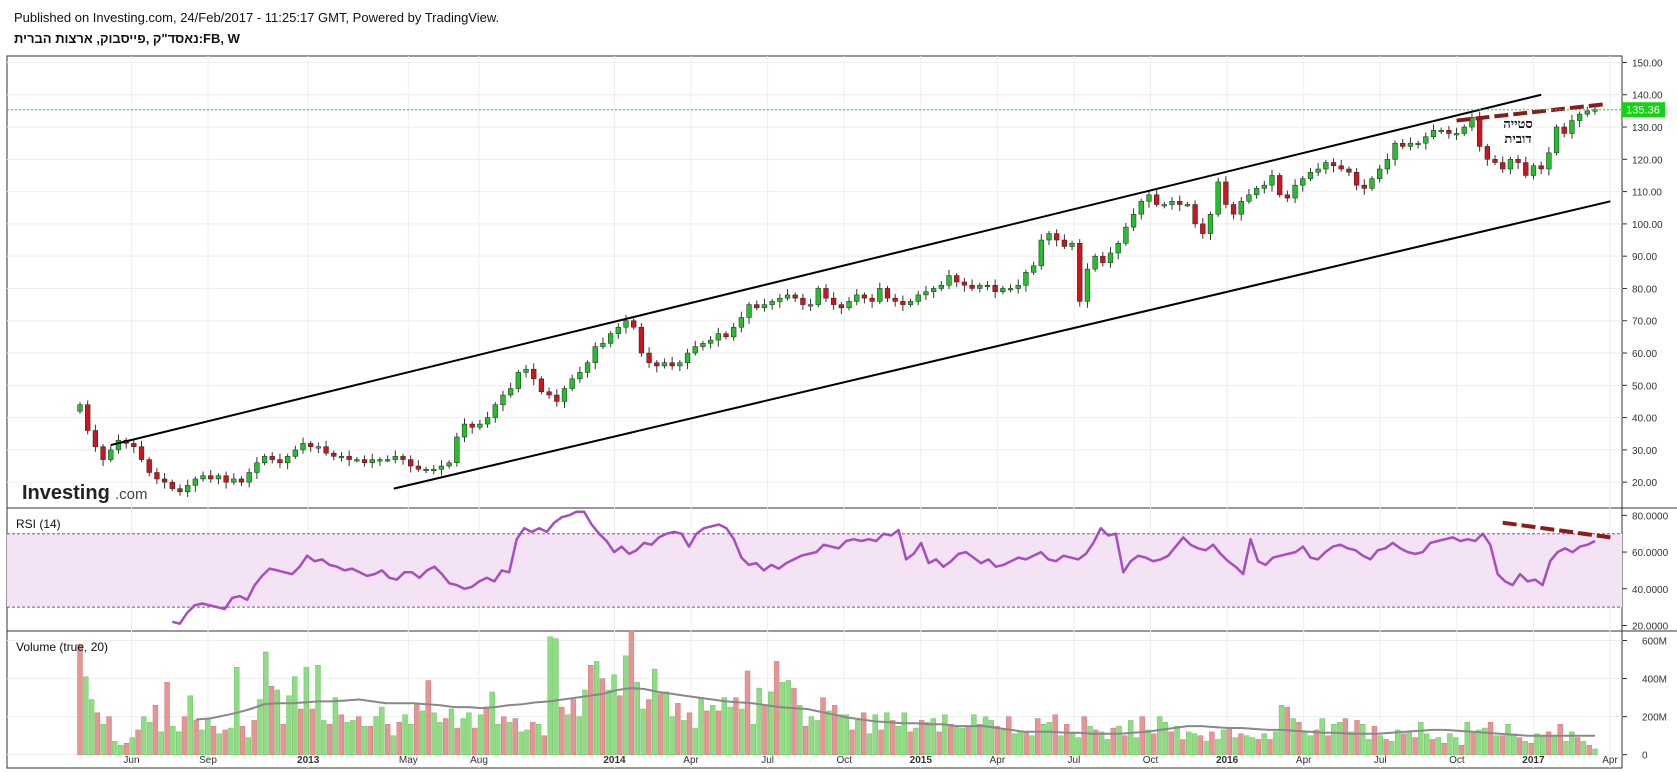 The height and width of the screenshot is (772, 1677). Describe the element at coordinates (1654, 680) in the screenshot. I see `y-tick-label-vol-1: 400M` at that location.